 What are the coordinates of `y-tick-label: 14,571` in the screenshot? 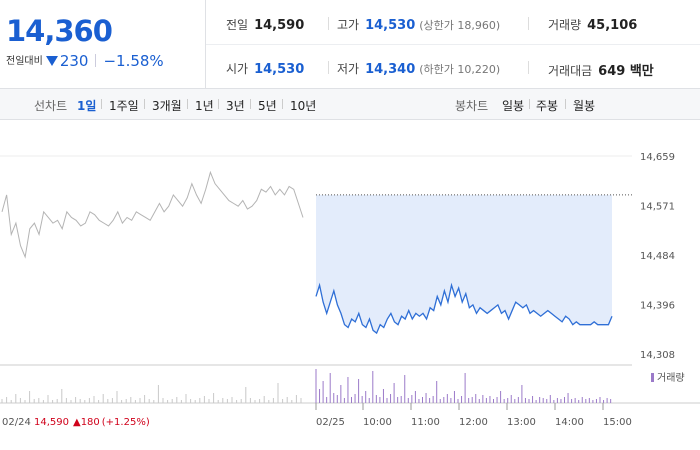 It's located at (657, 207).